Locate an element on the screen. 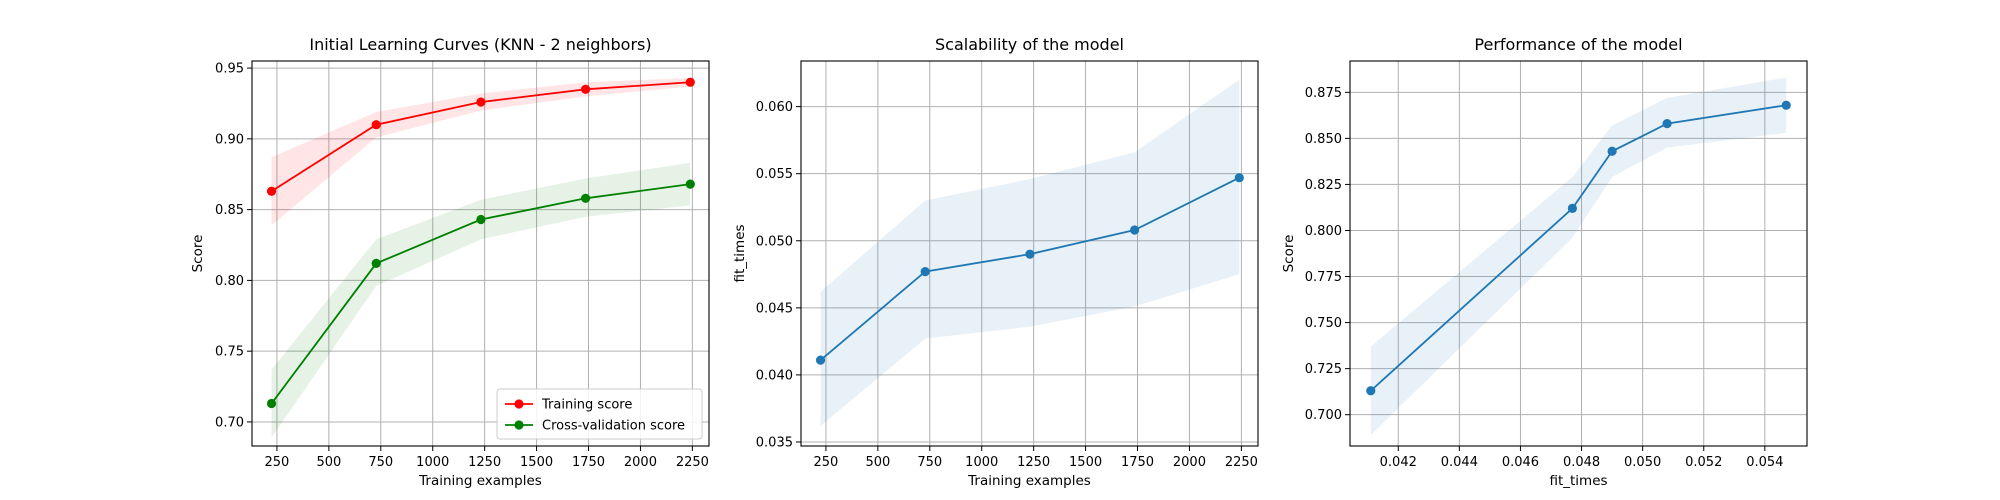 The width and height of the screenshot is (2000, 500). x-tick-label: 0.048 is located at coordinates (1581, 462).